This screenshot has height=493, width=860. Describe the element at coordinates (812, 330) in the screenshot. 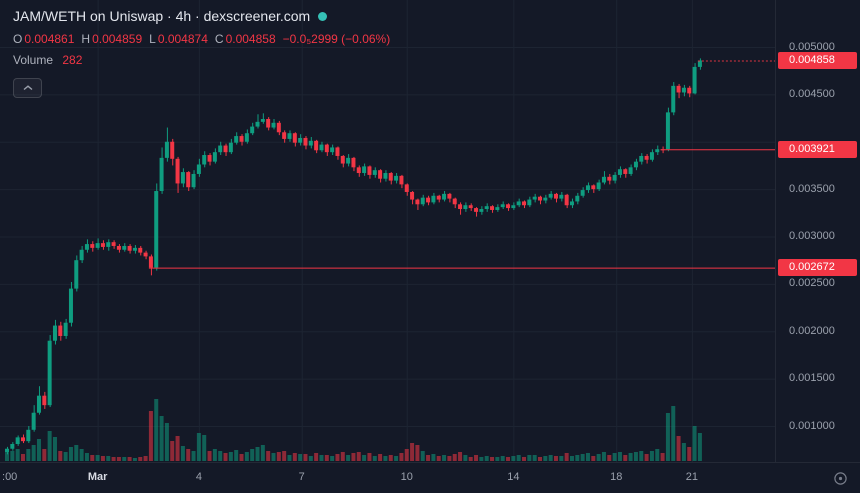

I see `price-axis-label: 0.002000` at that location.